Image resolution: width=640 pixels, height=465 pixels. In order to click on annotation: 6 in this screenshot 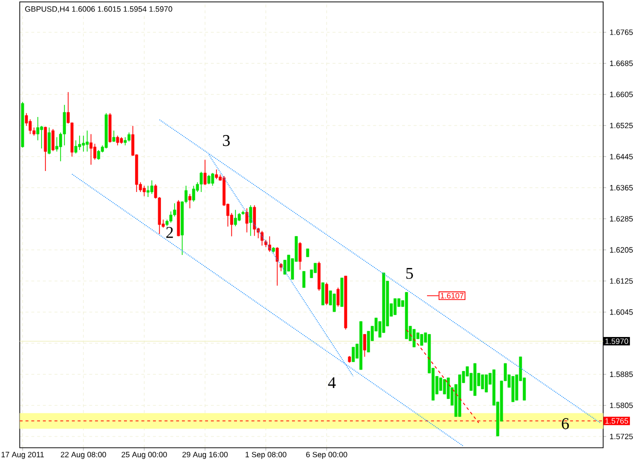, I will do `click(565, 424)`.